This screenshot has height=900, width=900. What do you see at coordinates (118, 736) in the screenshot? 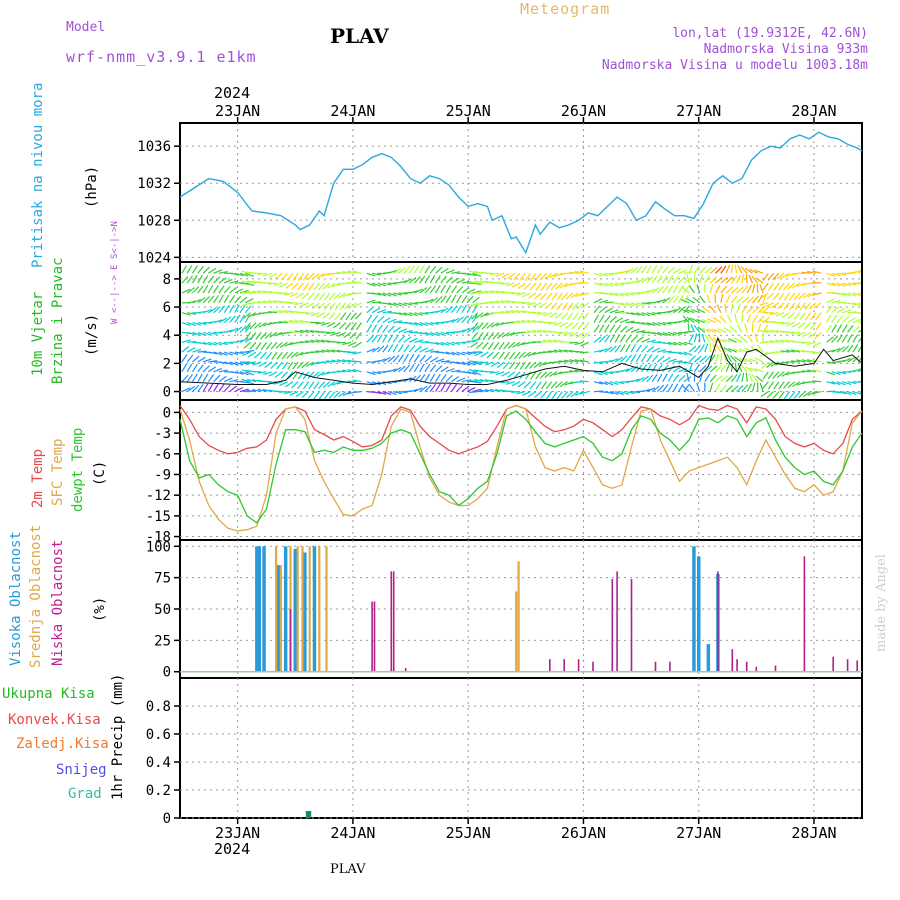
I see `precip-ylabel: 1hr Precip (mm)` at bounding box center [118, 736].